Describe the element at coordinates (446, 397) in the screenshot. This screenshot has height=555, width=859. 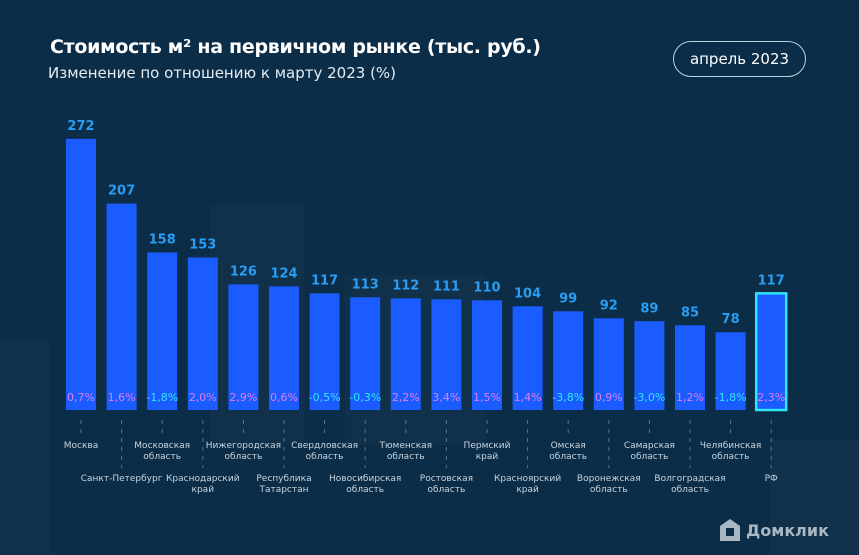
I see `change-label: 3,4%` at that location.